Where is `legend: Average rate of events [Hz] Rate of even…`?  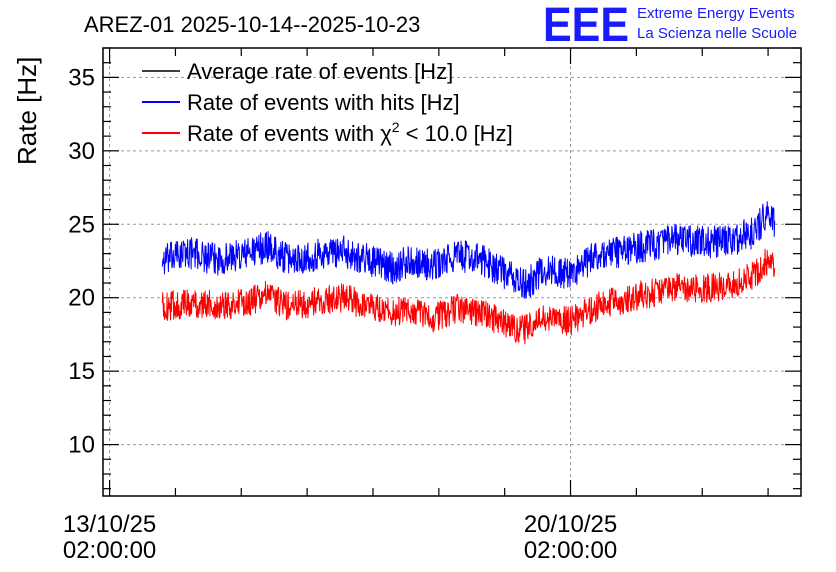
legend: Average rate of events [Hz] Rate of even… is located at coordinates (327, 102).